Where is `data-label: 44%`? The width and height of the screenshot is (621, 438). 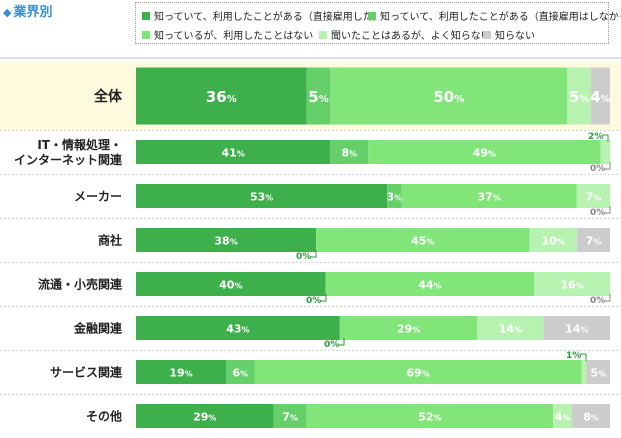
data-label: 44% is located at coordinates (429, 285).